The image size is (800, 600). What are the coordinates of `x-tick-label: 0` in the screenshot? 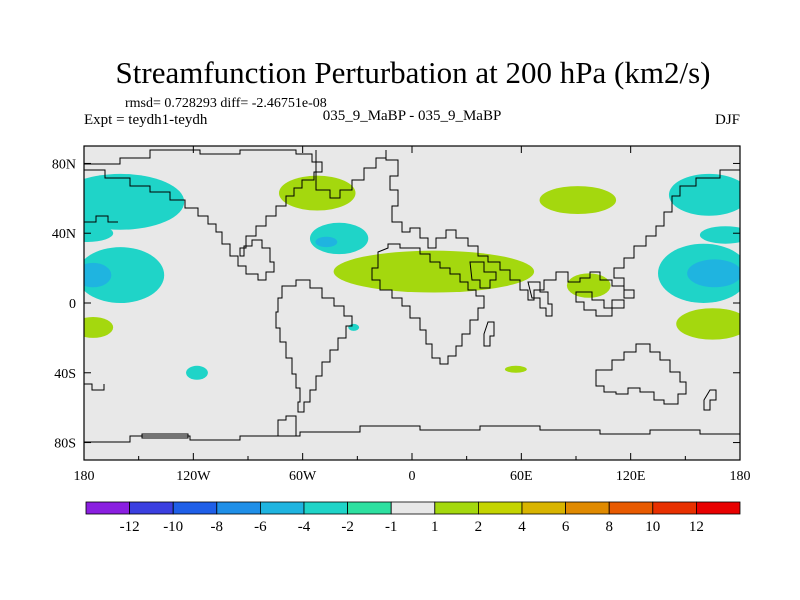 It's located at (412, 476).